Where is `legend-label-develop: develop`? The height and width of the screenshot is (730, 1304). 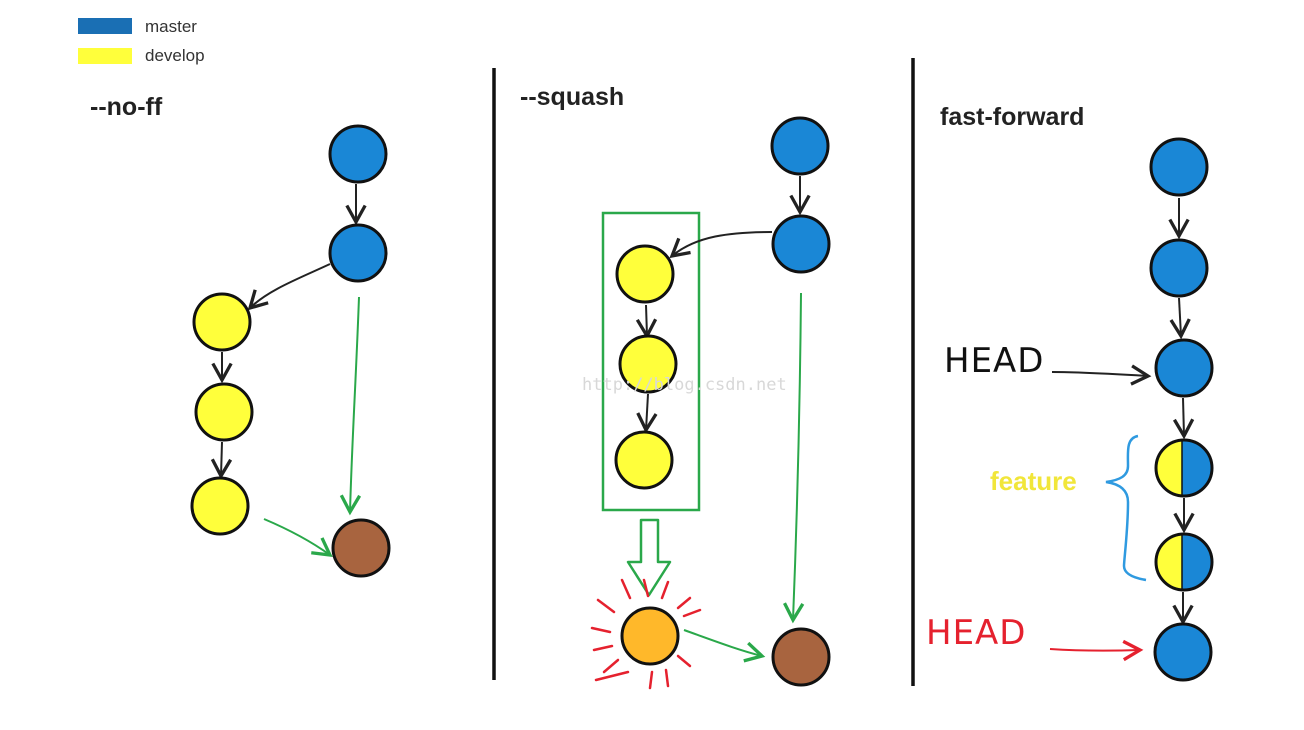
legend-label-develop: develop is located at coordinates (175, 55).